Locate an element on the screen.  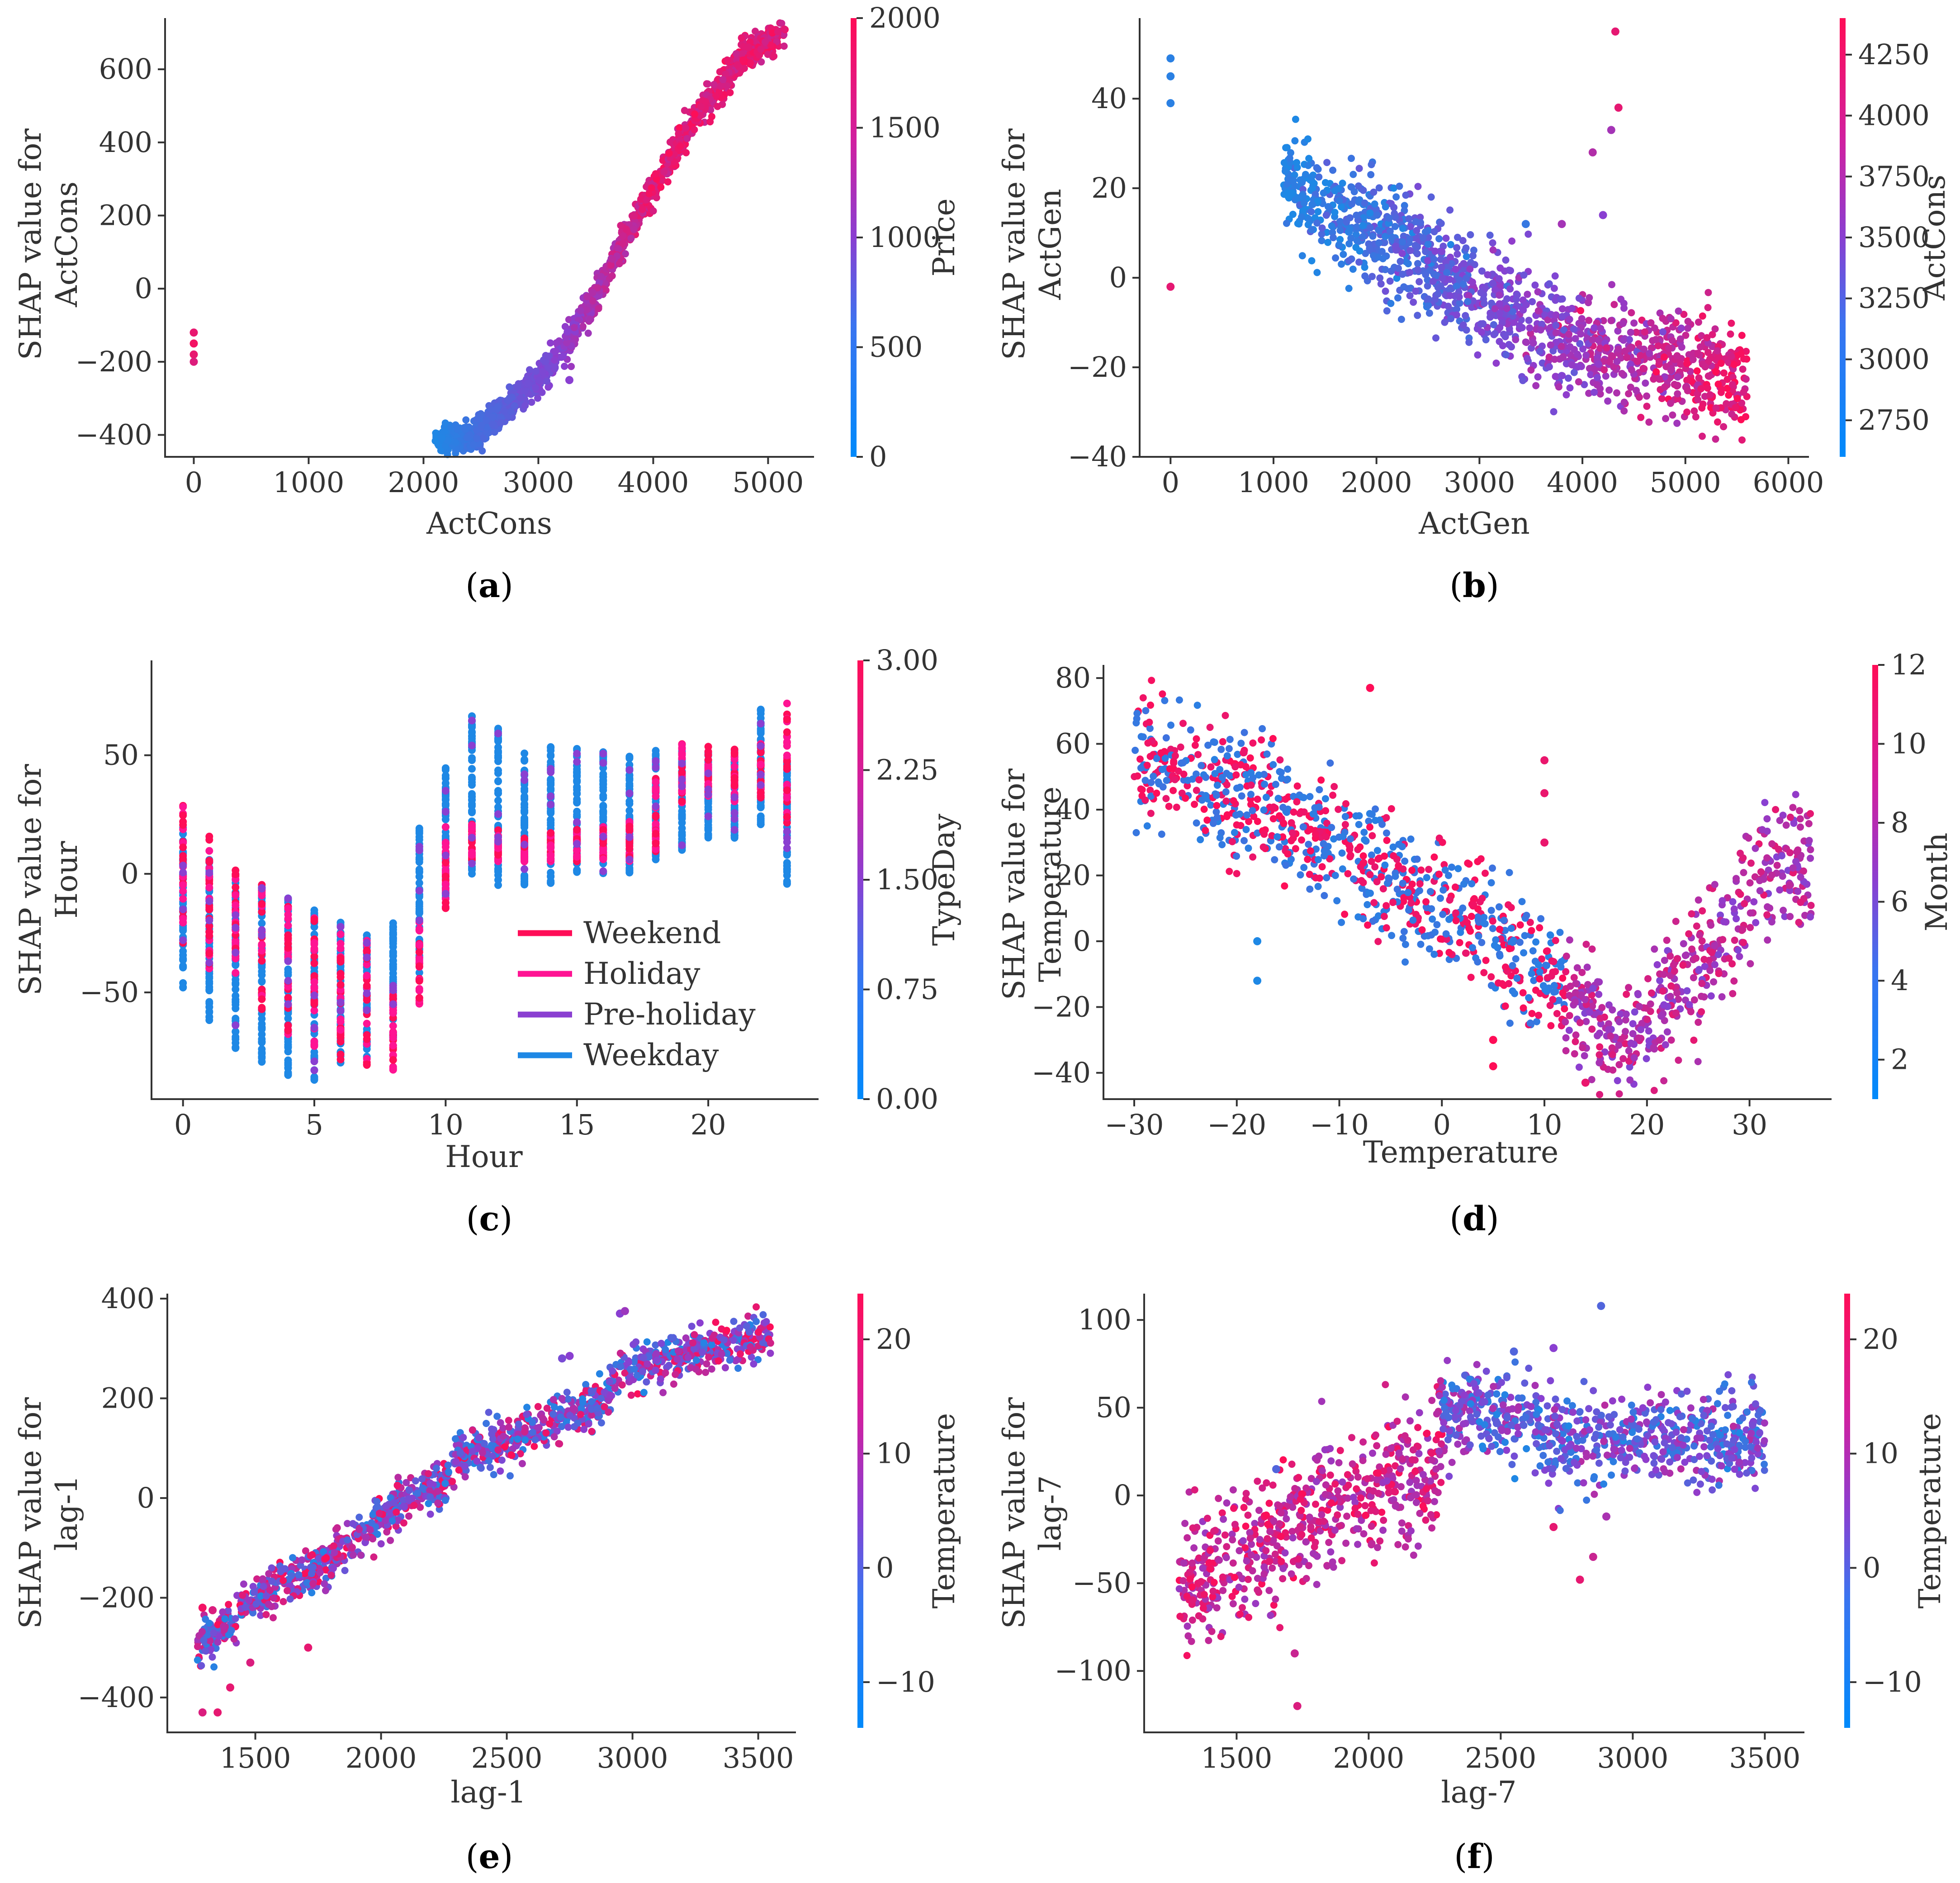
scatter-point-c-1998 is located at coordinates (761, 724).